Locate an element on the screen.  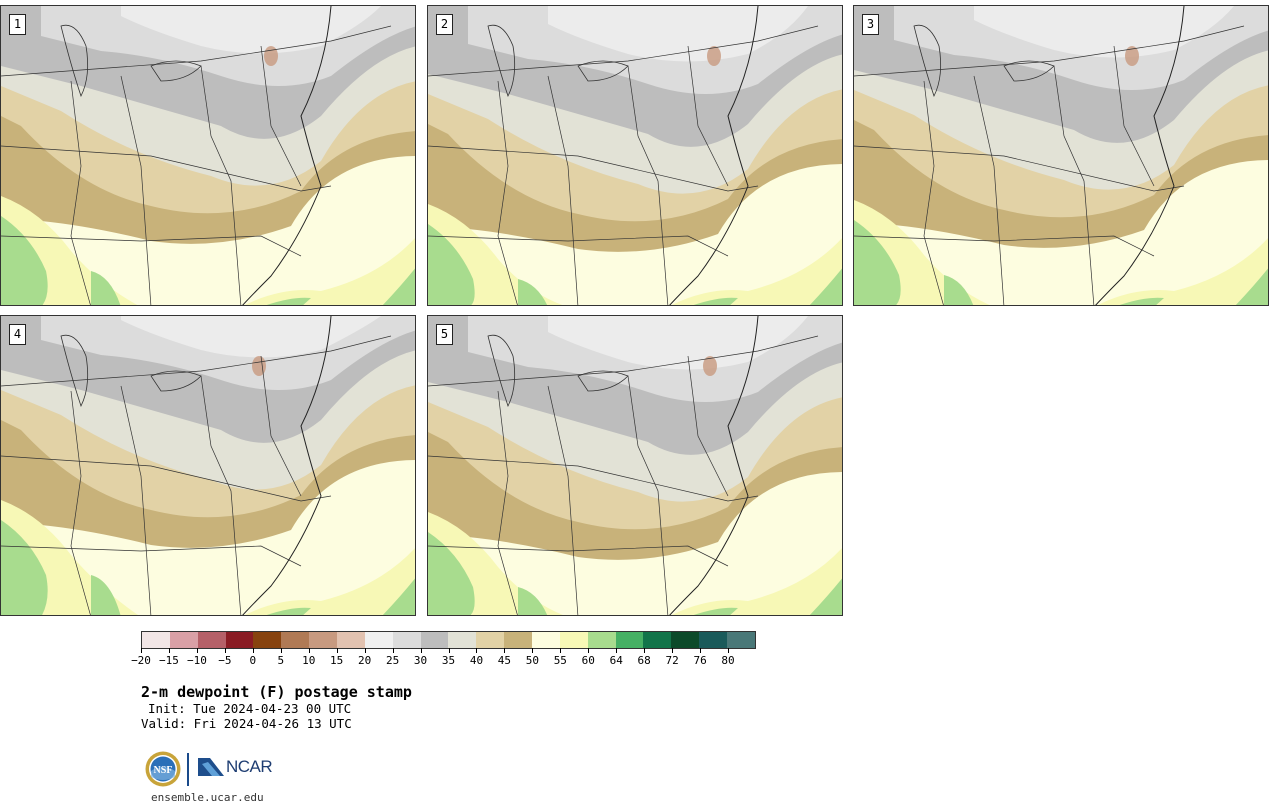
panel-number-label: 1 is located at coordinates (17, 24).